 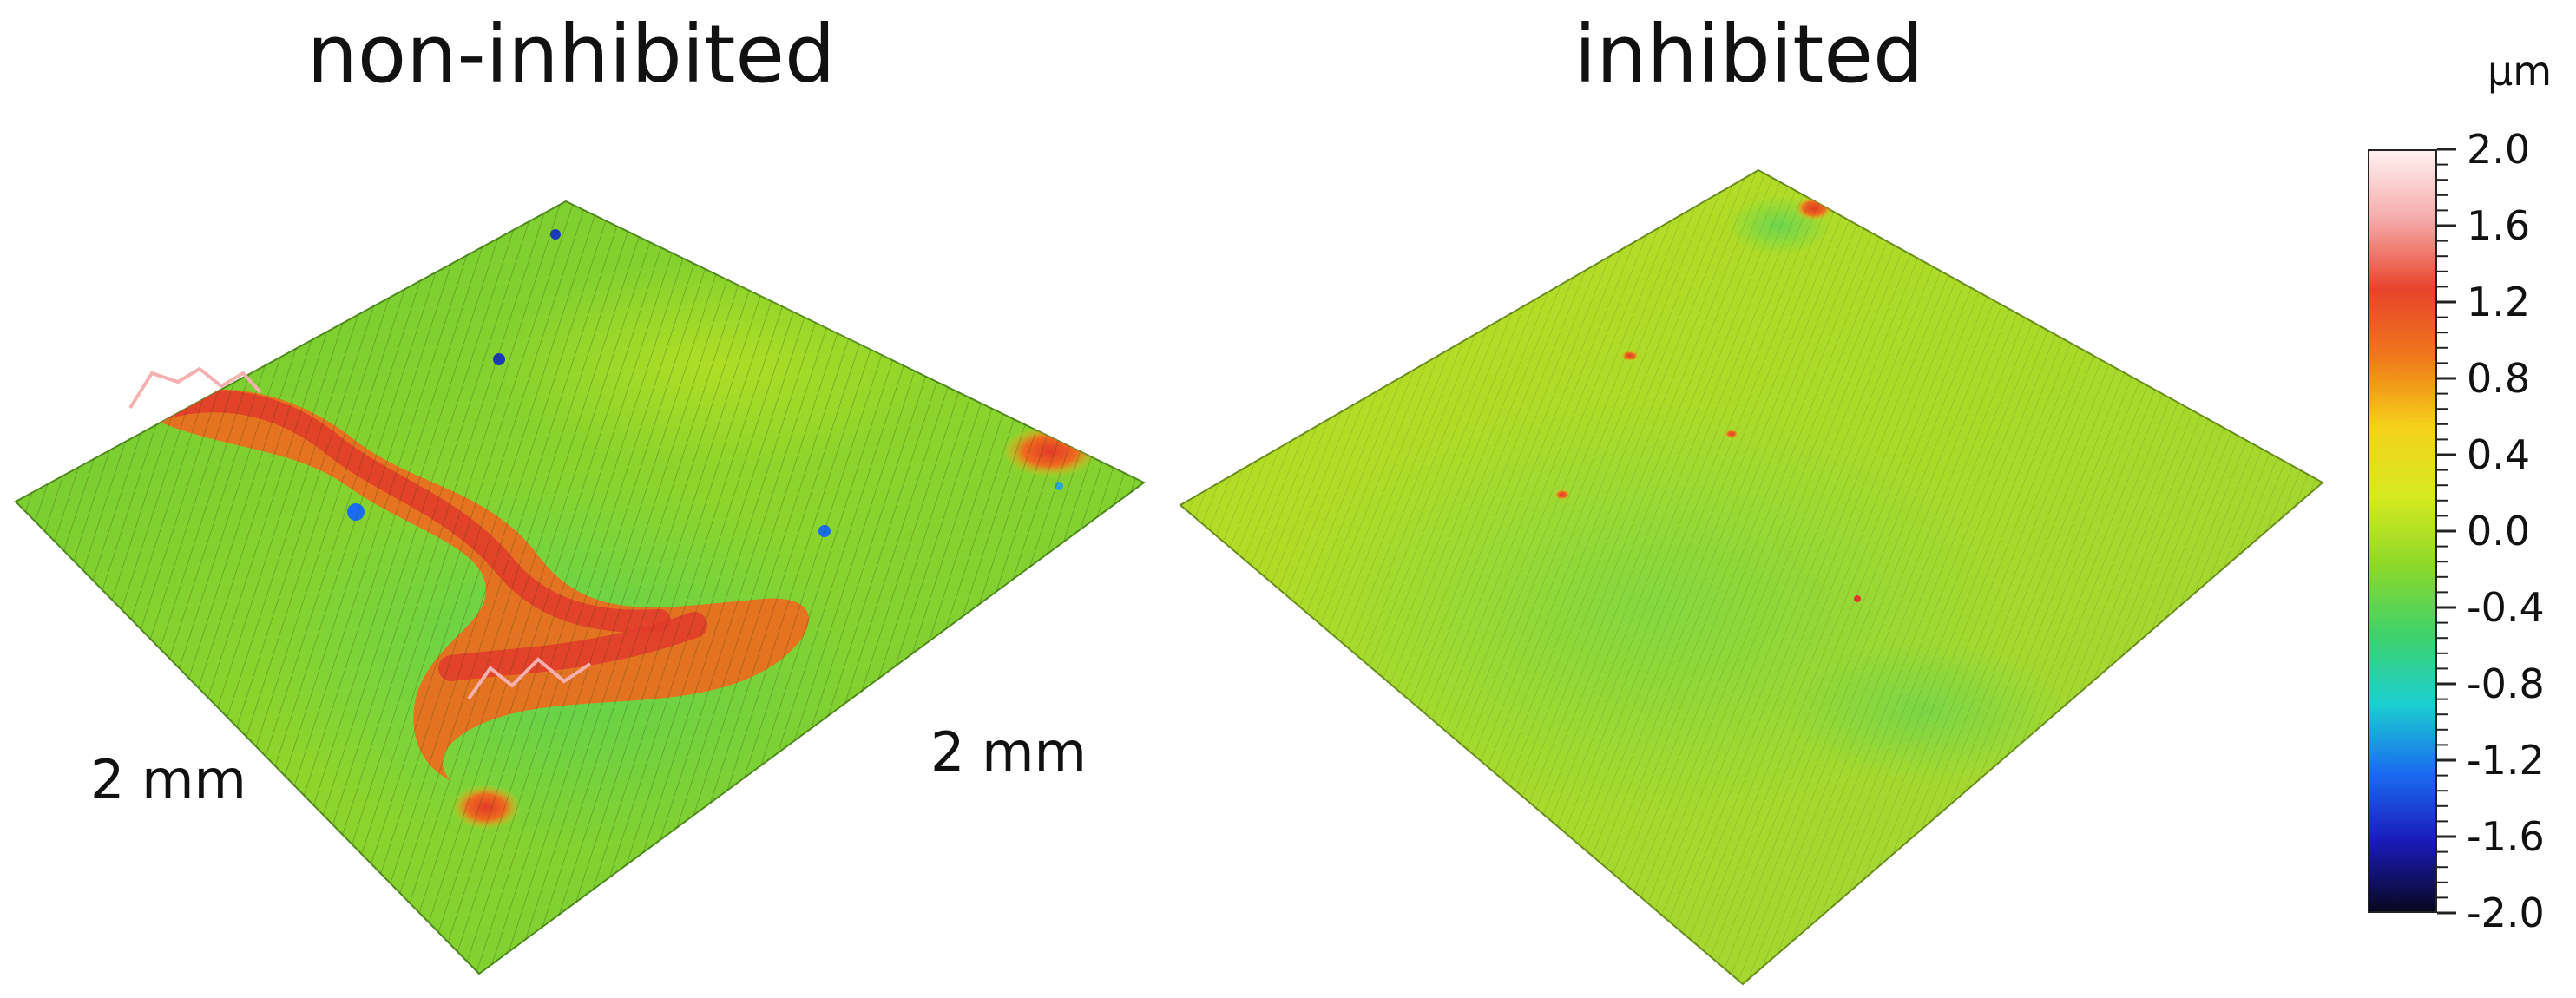 What do you see at coordinates (2506, 760) in the screenshot?
I see `colorbar-tick-label: -1.2` at bounding box center [2506, 760].